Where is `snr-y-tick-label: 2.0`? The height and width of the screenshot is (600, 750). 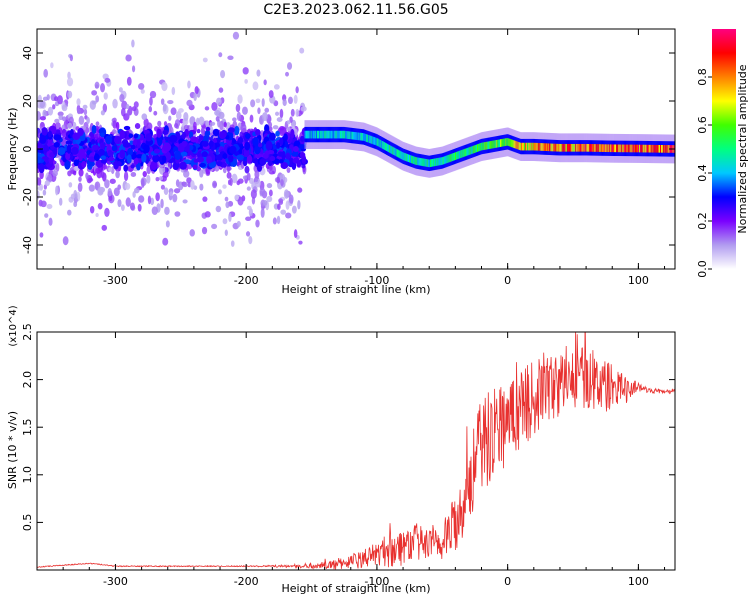 snr-y-tick-label: 2.0 is located at coordinates (27, 380).